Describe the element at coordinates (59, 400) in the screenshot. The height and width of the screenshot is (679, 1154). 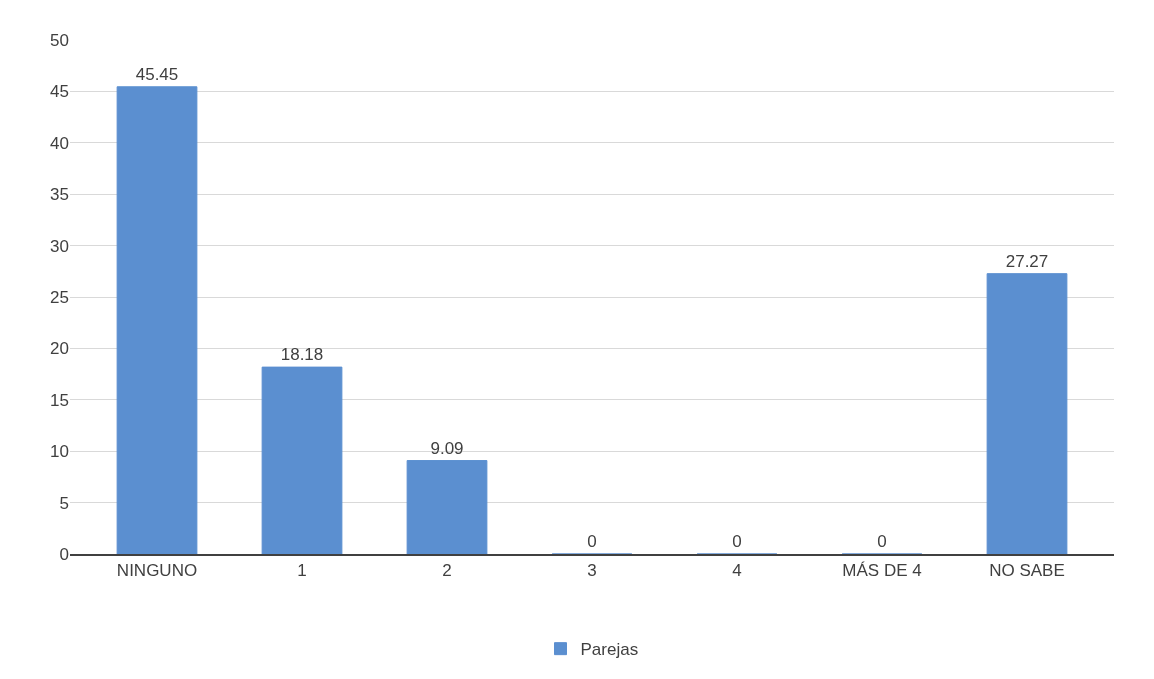
I see `y-tick-label: 15` at that location.